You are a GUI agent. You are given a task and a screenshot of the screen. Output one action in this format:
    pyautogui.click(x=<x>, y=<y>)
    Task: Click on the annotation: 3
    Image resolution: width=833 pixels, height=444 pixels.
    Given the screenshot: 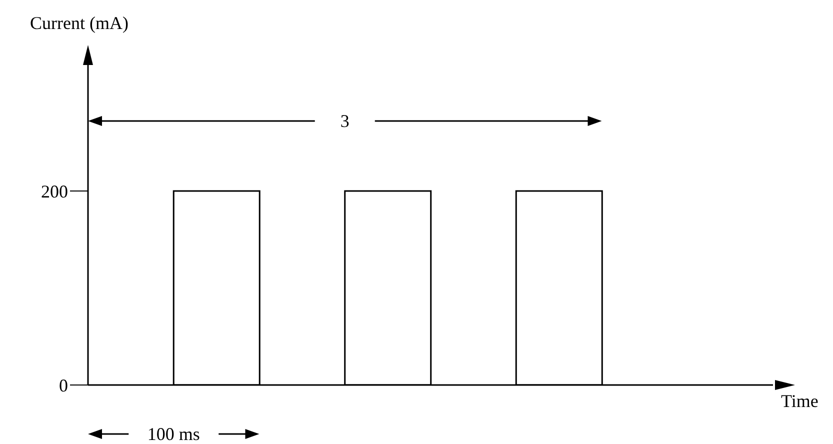 What is the action you would take?
    pyautogui.click(x=345, y=121)
    